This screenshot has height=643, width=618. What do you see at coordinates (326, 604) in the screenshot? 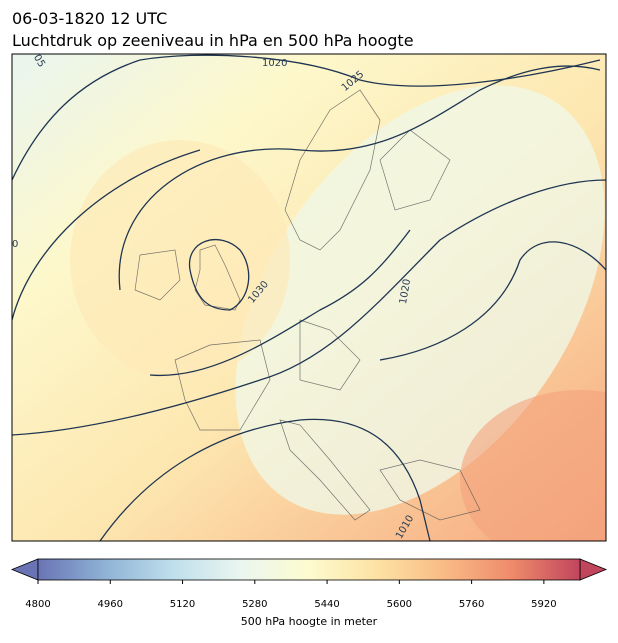
I see `colorbar-tick-label: 5440` at bounding box center [326, 604].